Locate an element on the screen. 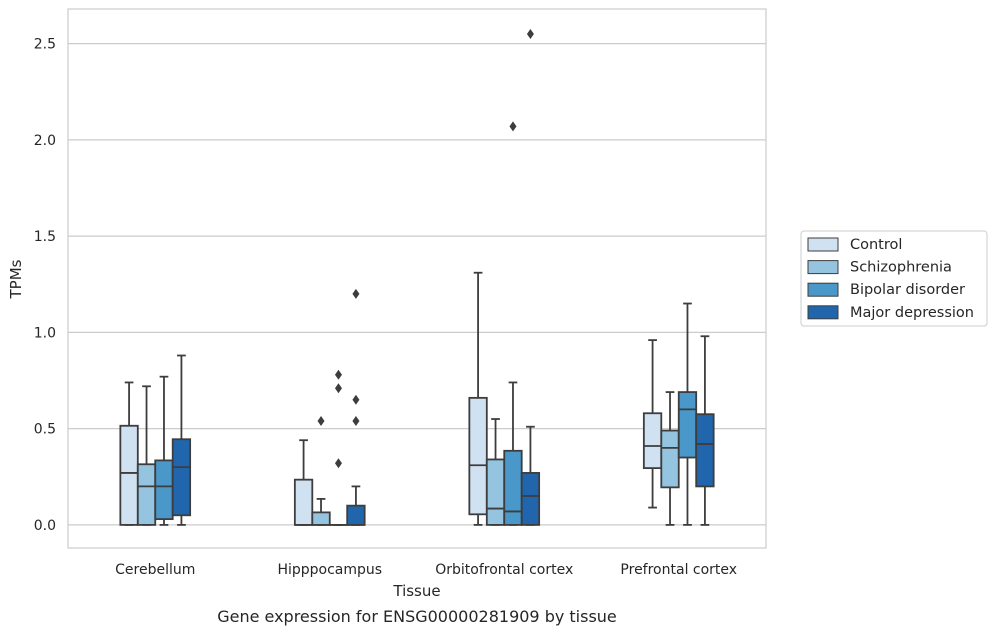  y-tick-label: 0.0 is located at coordinates (45, 526).